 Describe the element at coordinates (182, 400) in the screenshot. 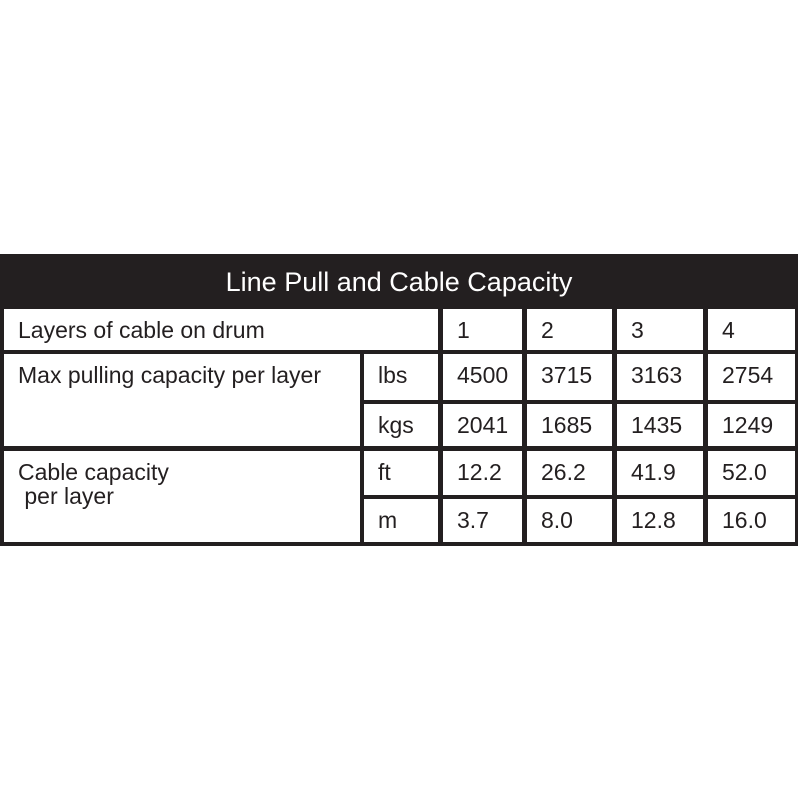

I see `group-label-pulling: Max pulling capacity per layer` at that location.